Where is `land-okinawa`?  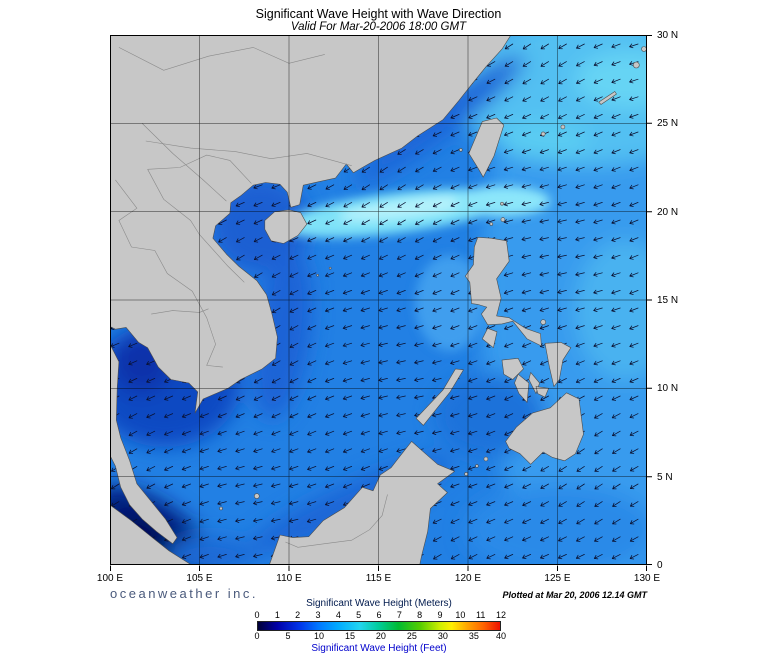
land-okinawa is located at coordinates (607, 98).